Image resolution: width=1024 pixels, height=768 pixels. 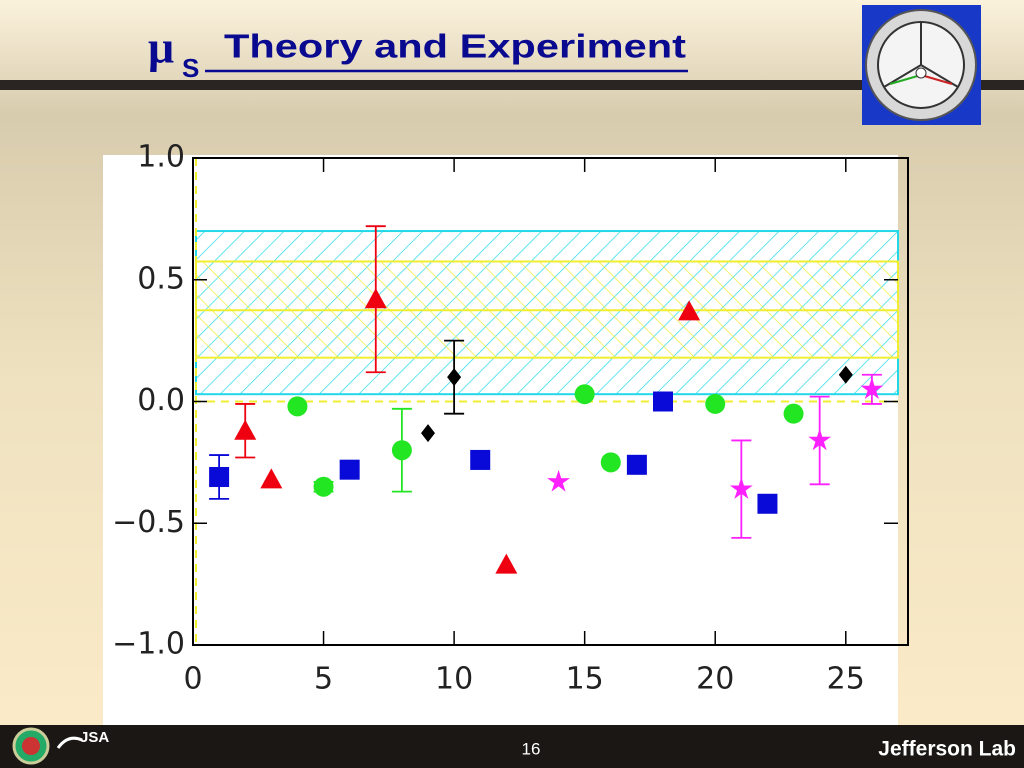 What do you see at coordinates (94, 737) in the screenshot?
I see `jsa-logo-text: JSA` at bounding box center [94, 737].